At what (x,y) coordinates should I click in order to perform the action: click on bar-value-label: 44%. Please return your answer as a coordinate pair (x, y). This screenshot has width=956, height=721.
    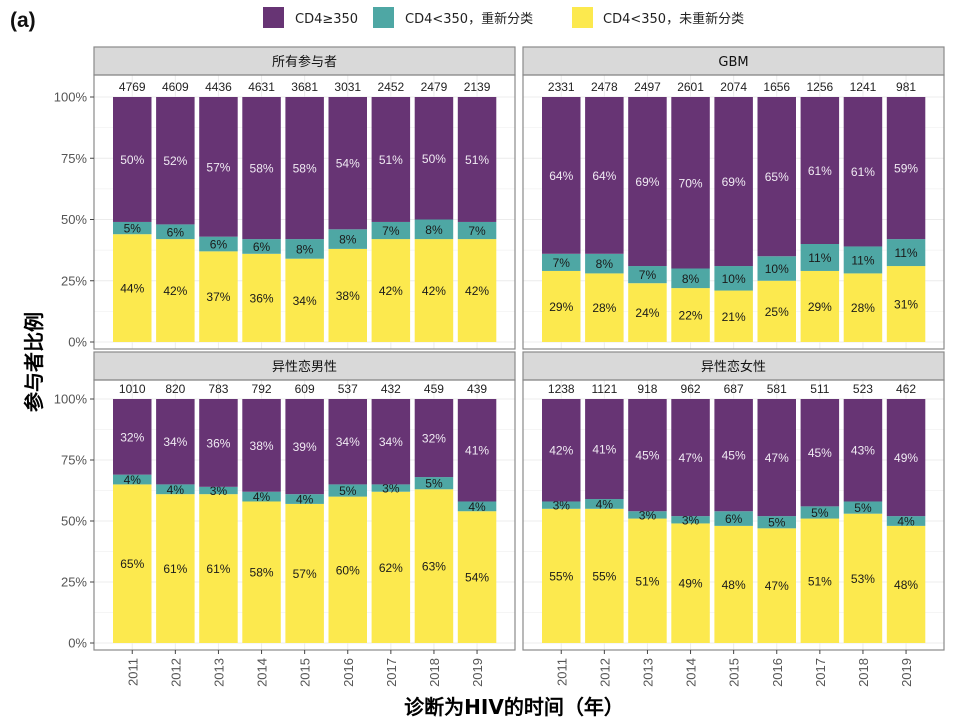
    Looking at the image, I should click on (132, 289).